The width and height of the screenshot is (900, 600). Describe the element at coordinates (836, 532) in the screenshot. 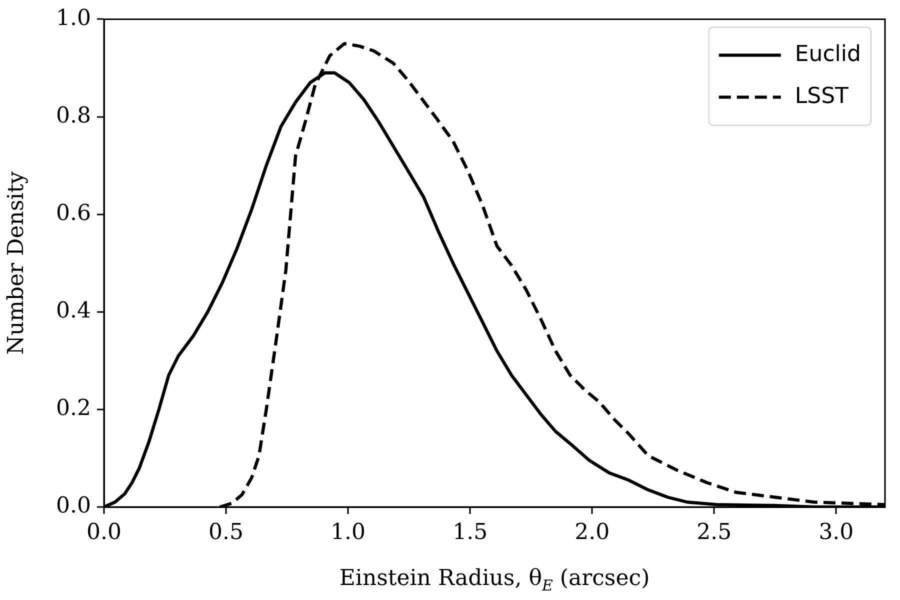

I see `x-tick-label: 3.0` at that location.